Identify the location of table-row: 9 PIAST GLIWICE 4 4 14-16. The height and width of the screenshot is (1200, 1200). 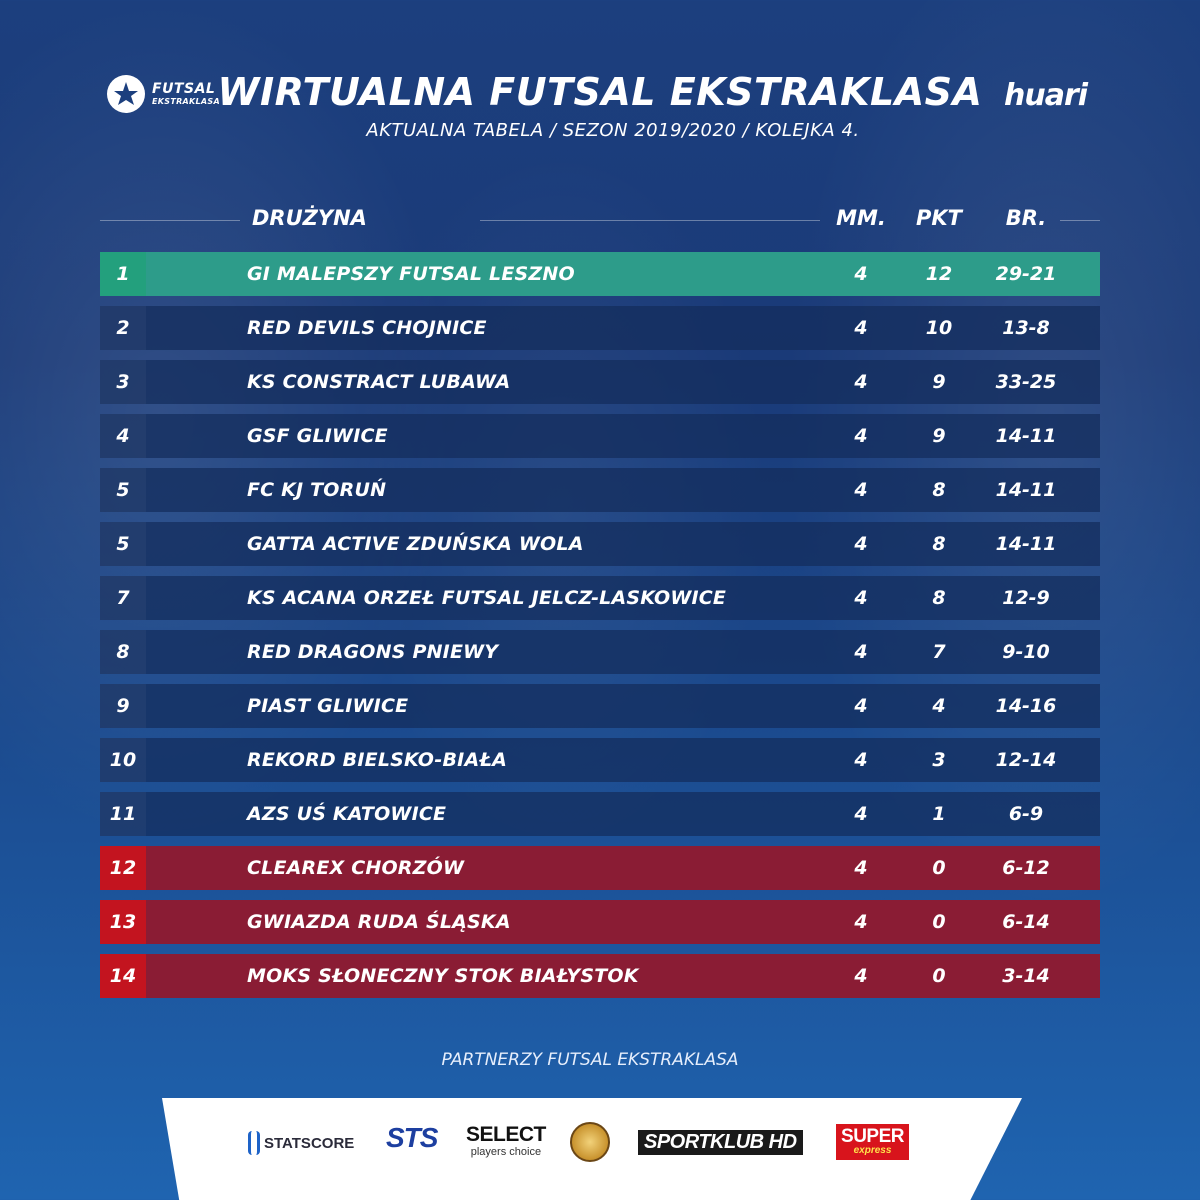
(600, 706).